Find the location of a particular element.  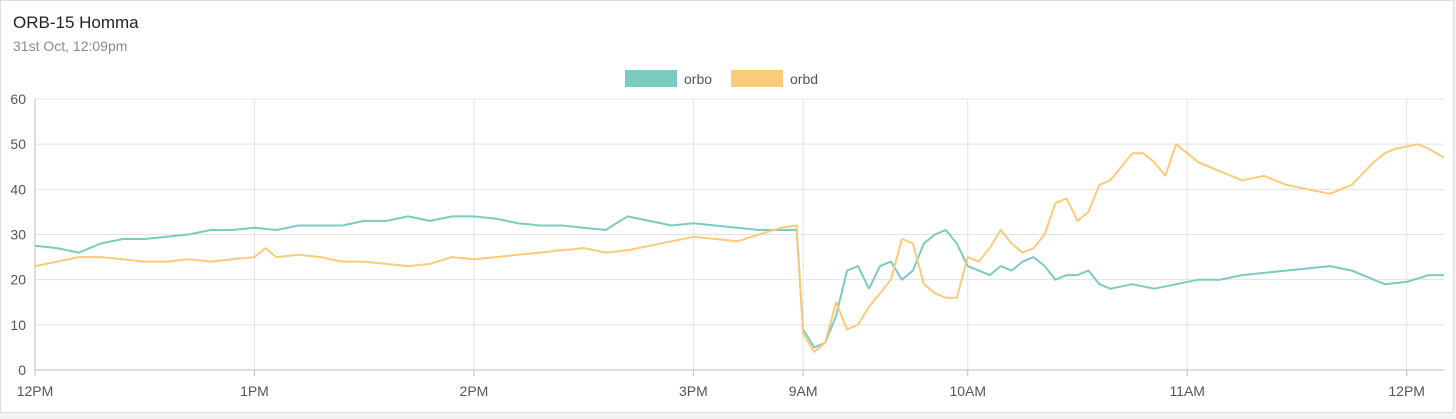

chart-title: ORB-15 Homma is located at coordinates (76, 22).